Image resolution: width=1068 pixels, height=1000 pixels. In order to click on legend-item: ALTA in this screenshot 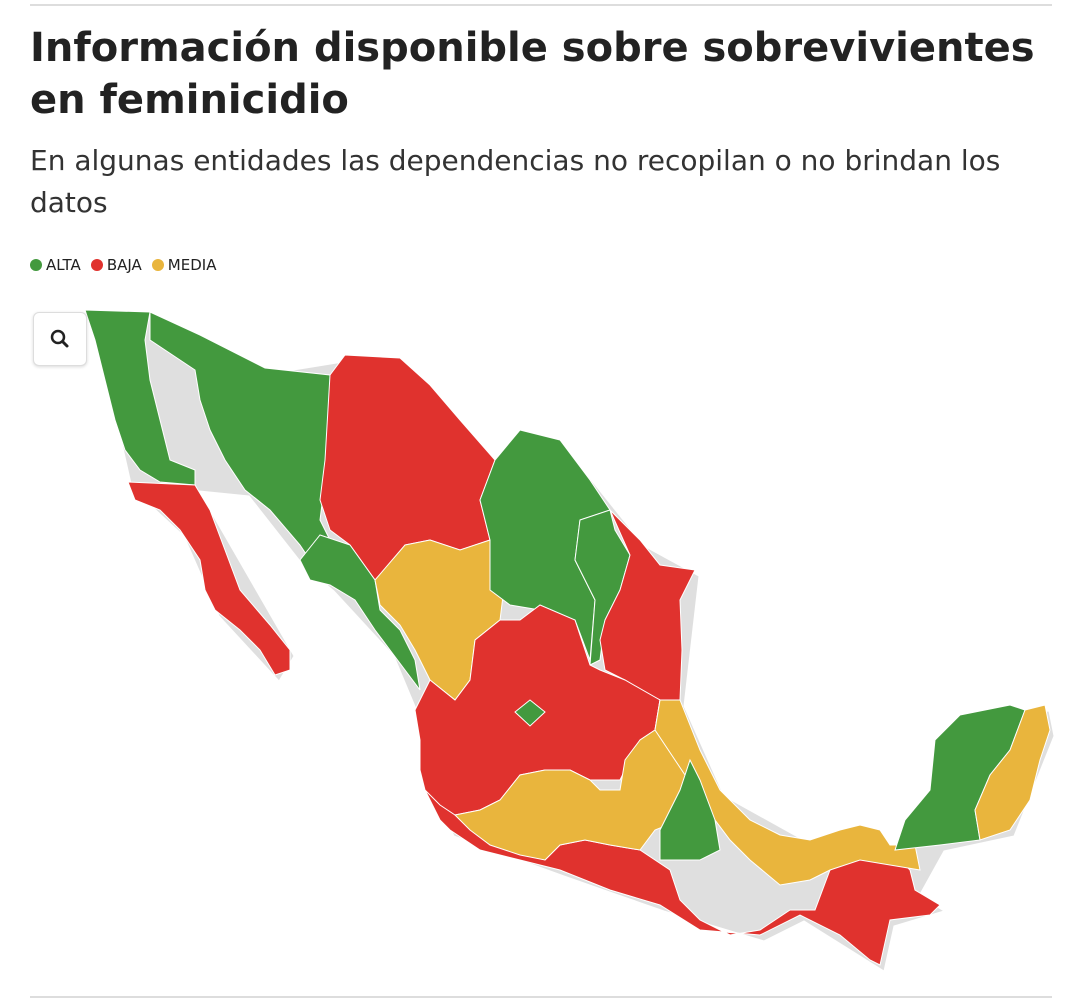, I will do `click(55, 265)`.